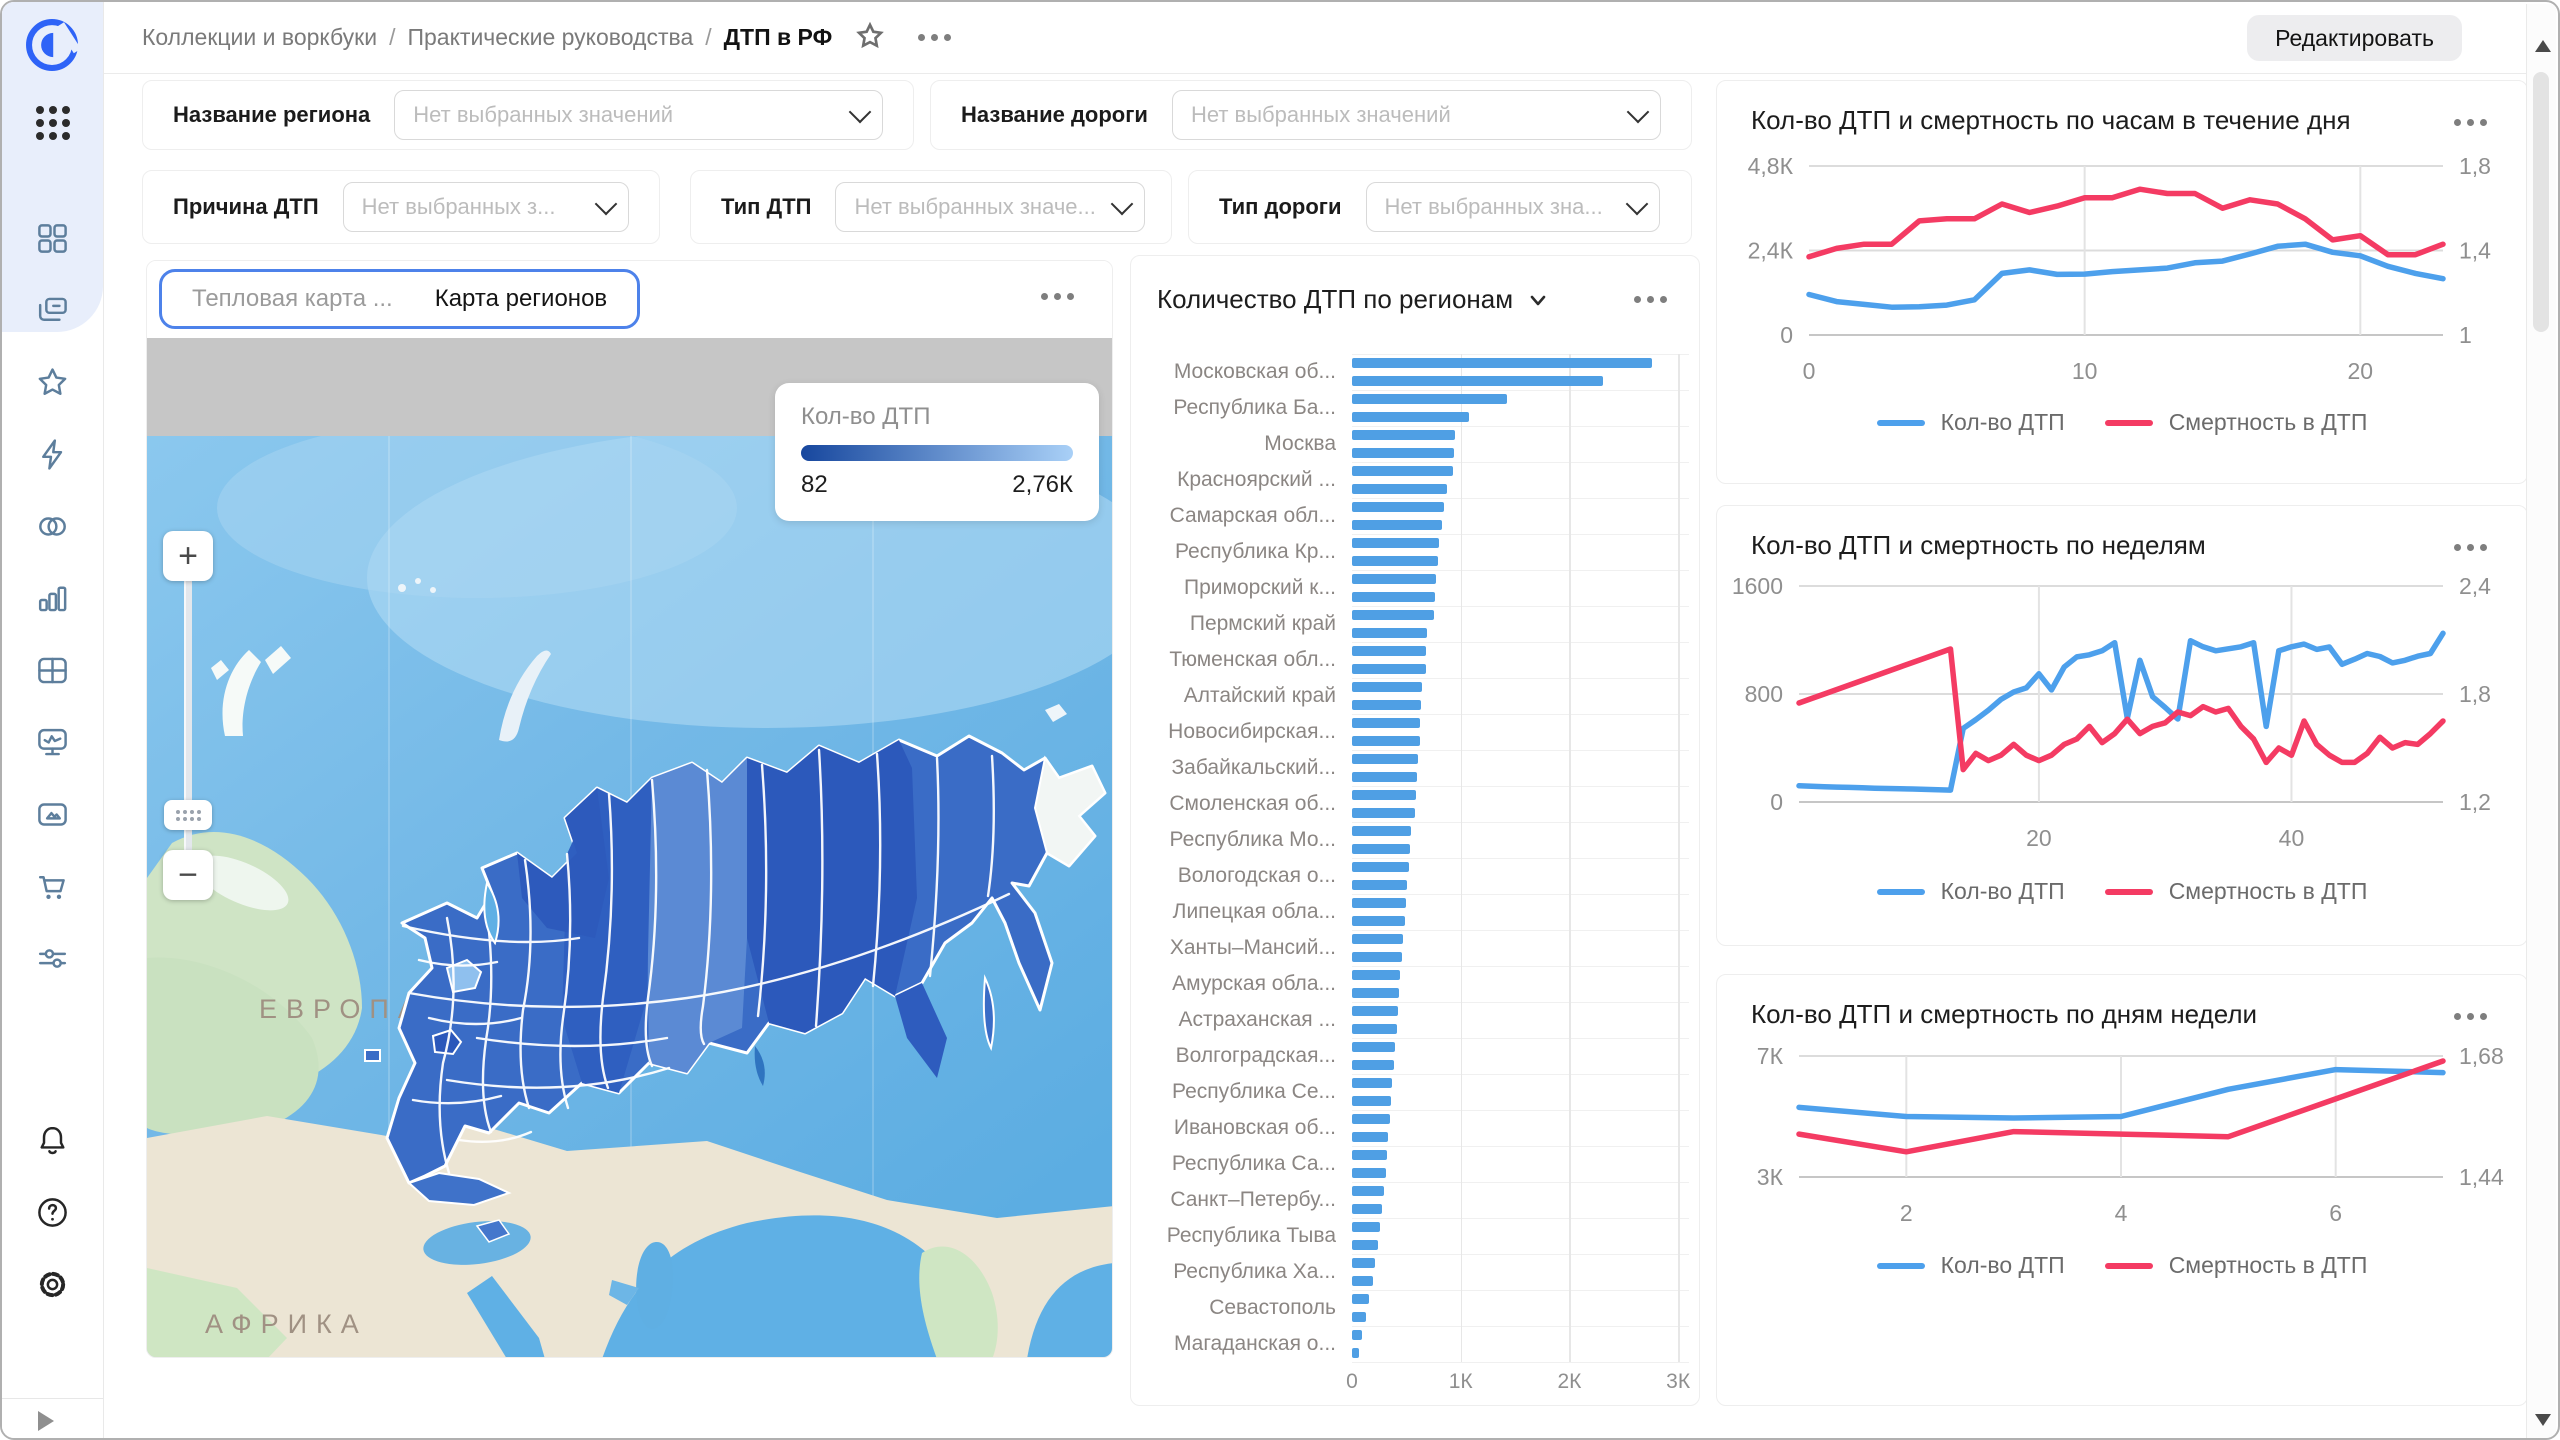 The width and height of the screenshot is (2560, 1440). Describe the element at coordinates (2541, 202) in the screenshot. I see `scrollbar-thumb` at that location.